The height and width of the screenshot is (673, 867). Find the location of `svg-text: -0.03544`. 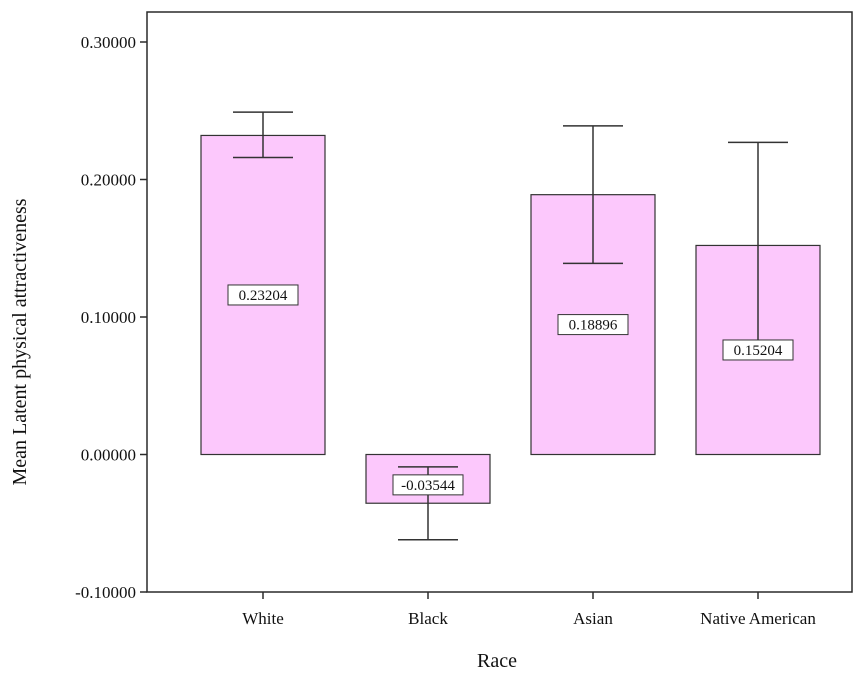

svg-text: -0.03544 is located at coordinates (428, 486).